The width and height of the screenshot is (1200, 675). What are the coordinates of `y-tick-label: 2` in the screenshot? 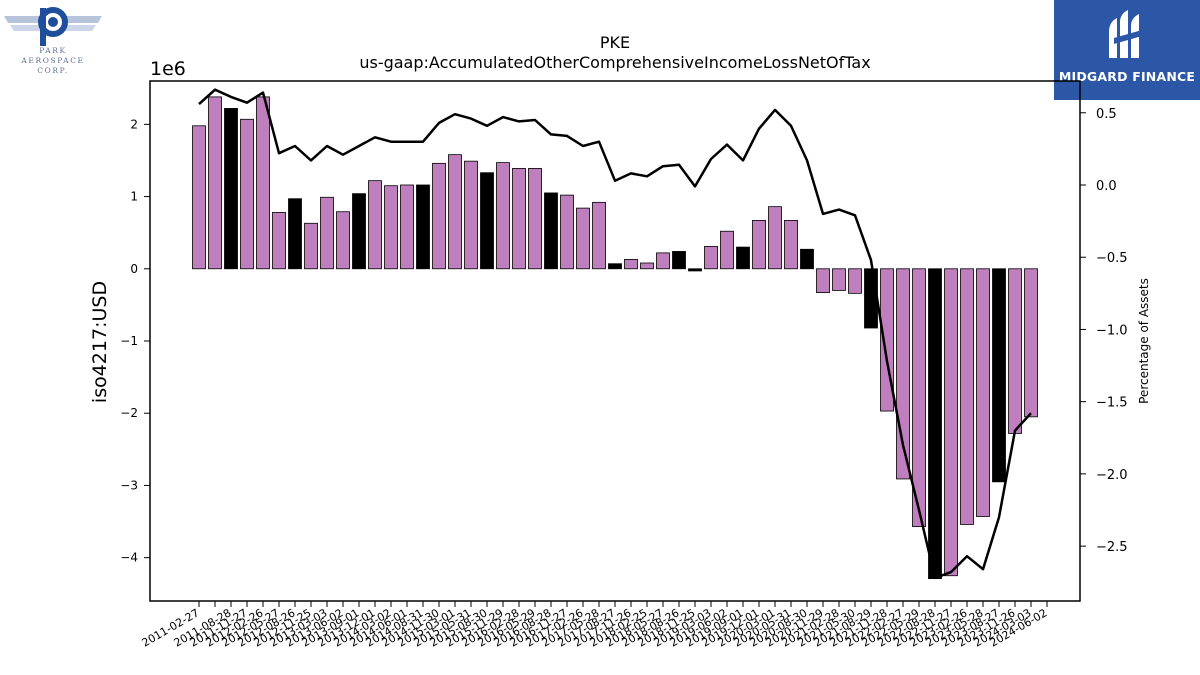 It's located at (134, 124).